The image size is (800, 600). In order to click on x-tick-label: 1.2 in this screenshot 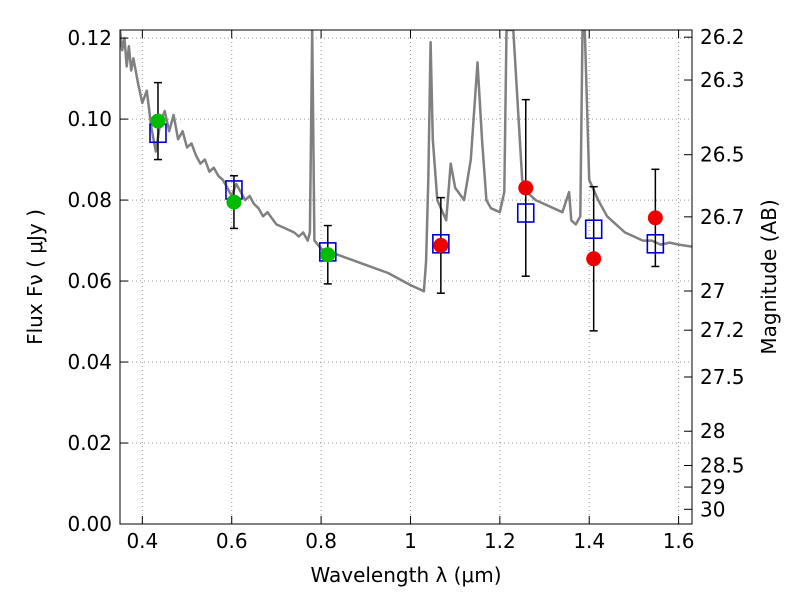, I will do `click(500, 541)`.